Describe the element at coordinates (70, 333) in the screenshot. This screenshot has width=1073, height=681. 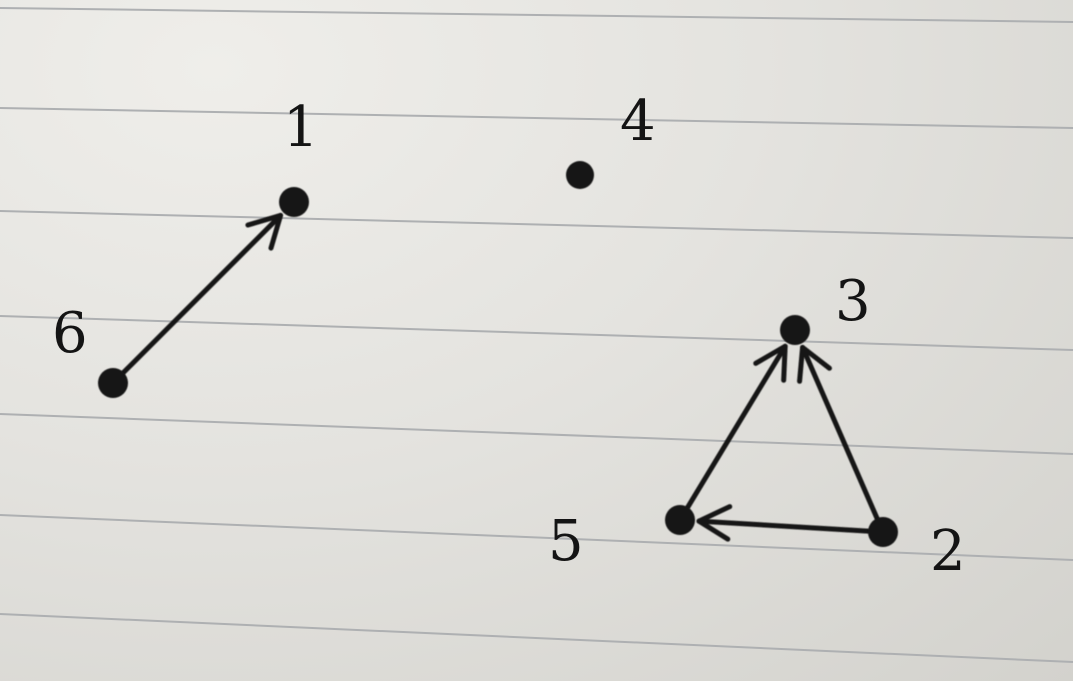
I see `node-label-6: 6` at that location.